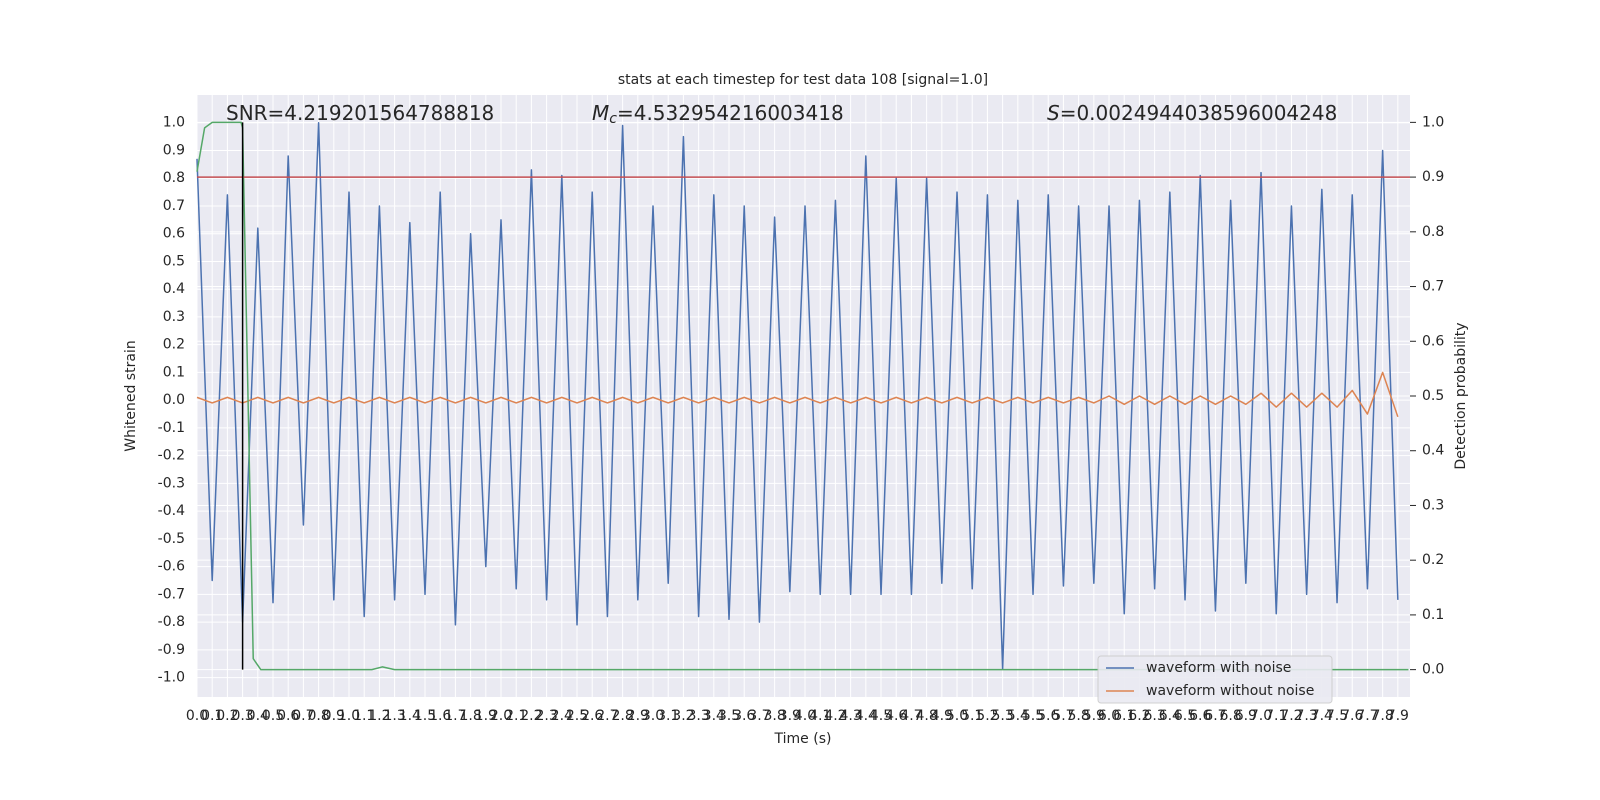 Image resolution: width=1600 pixels, height=800 pixels. I want to click on x-tick-label: 7.8, so click(1383, 716).